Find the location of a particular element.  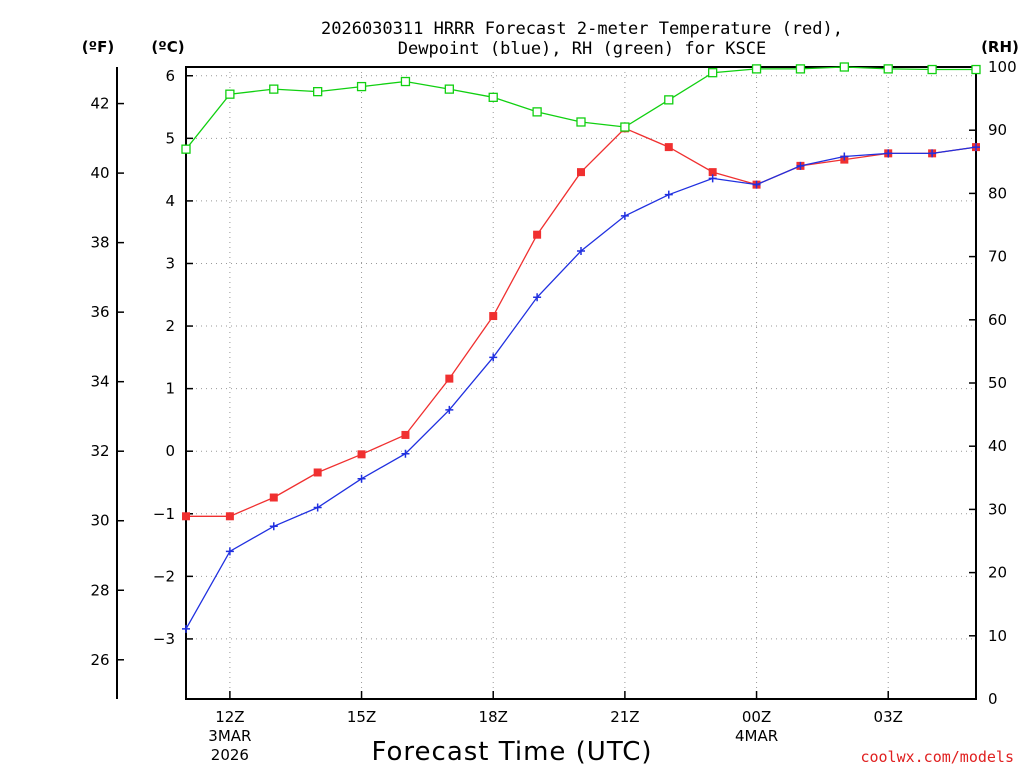

time-tick-label: 03Z is located at coordinates (888, 717).